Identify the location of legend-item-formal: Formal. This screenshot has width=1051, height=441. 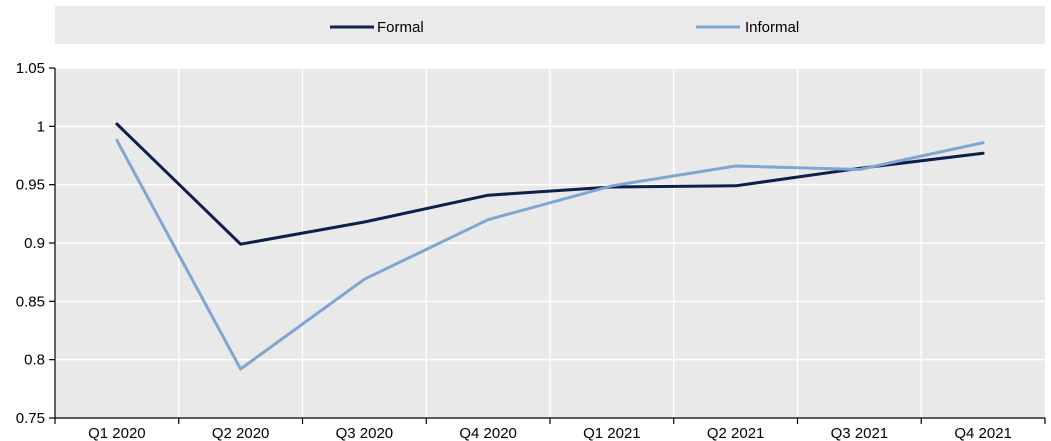
(377, 27).